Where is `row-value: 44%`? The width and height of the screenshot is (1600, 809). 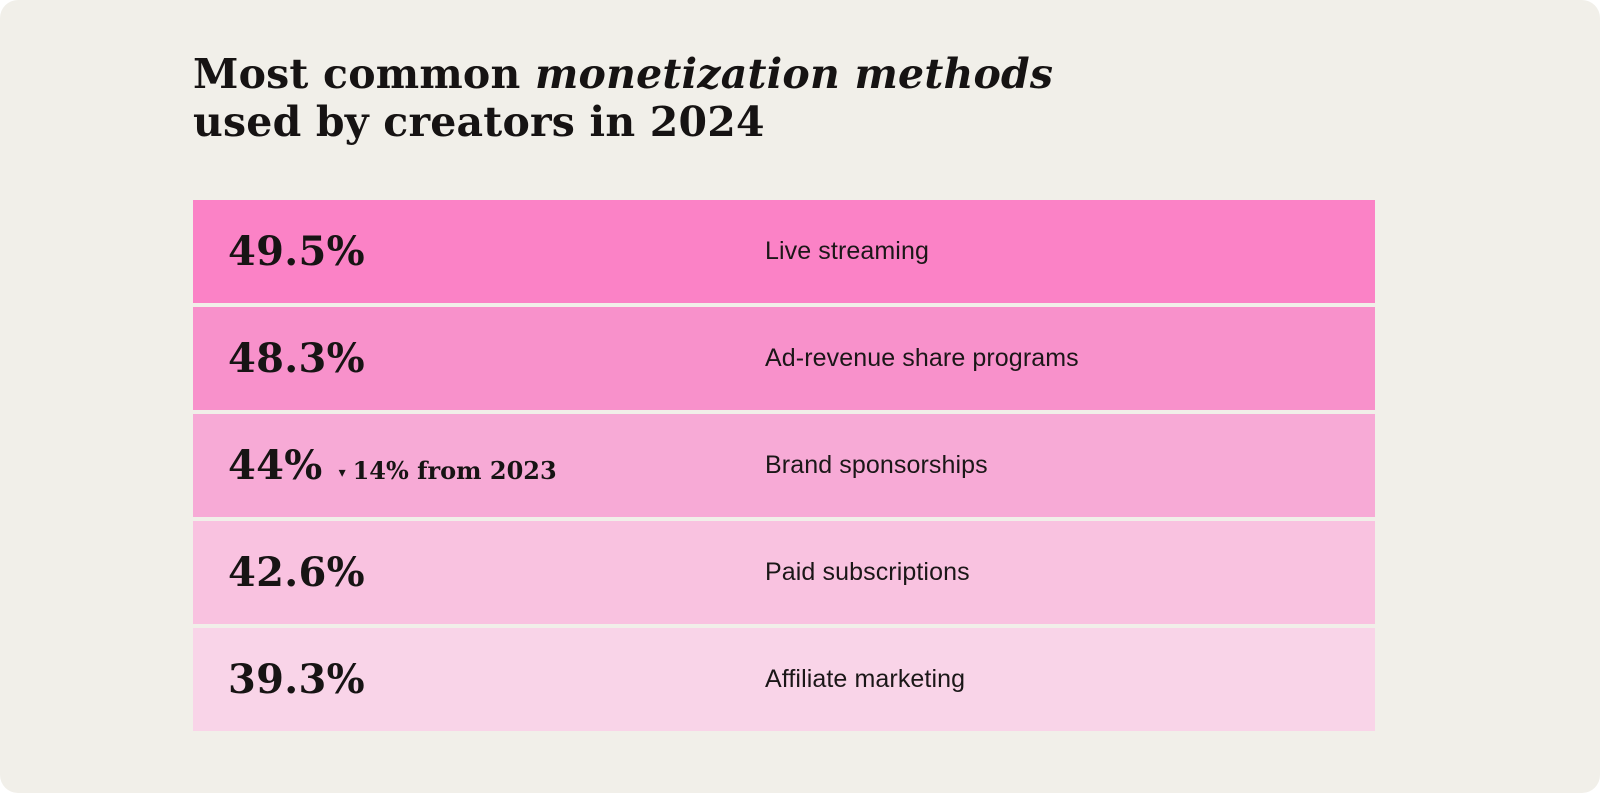
row-value: 44% is located at coordinates (275, 465).